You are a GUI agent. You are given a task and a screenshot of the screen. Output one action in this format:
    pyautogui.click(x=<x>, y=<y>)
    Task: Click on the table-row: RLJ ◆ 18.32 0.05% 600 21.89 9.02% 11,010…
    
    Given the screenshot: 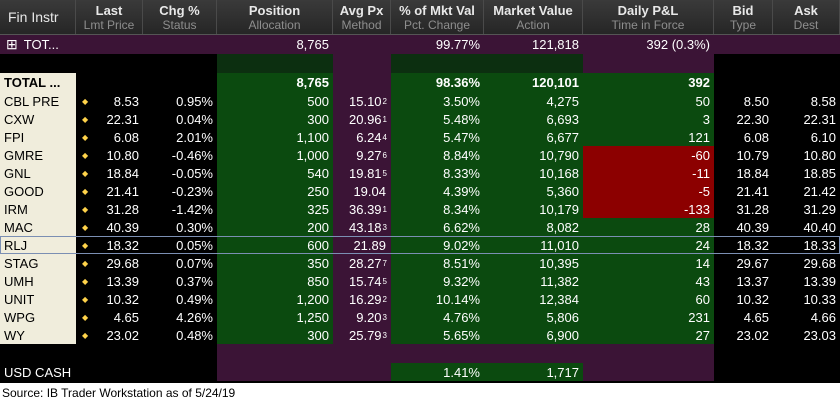 What is the action you would take?
    pyautogui.click(x=420, y=245)
    